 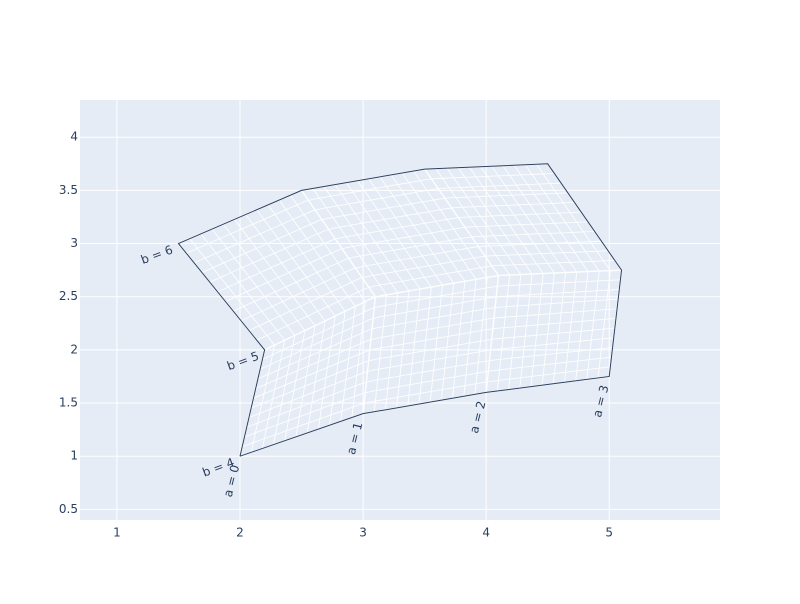 What do you see at coordinates (74, 349) in the screenshot?
I see `y-tick-label: 2` at bounding box center [74, 349].